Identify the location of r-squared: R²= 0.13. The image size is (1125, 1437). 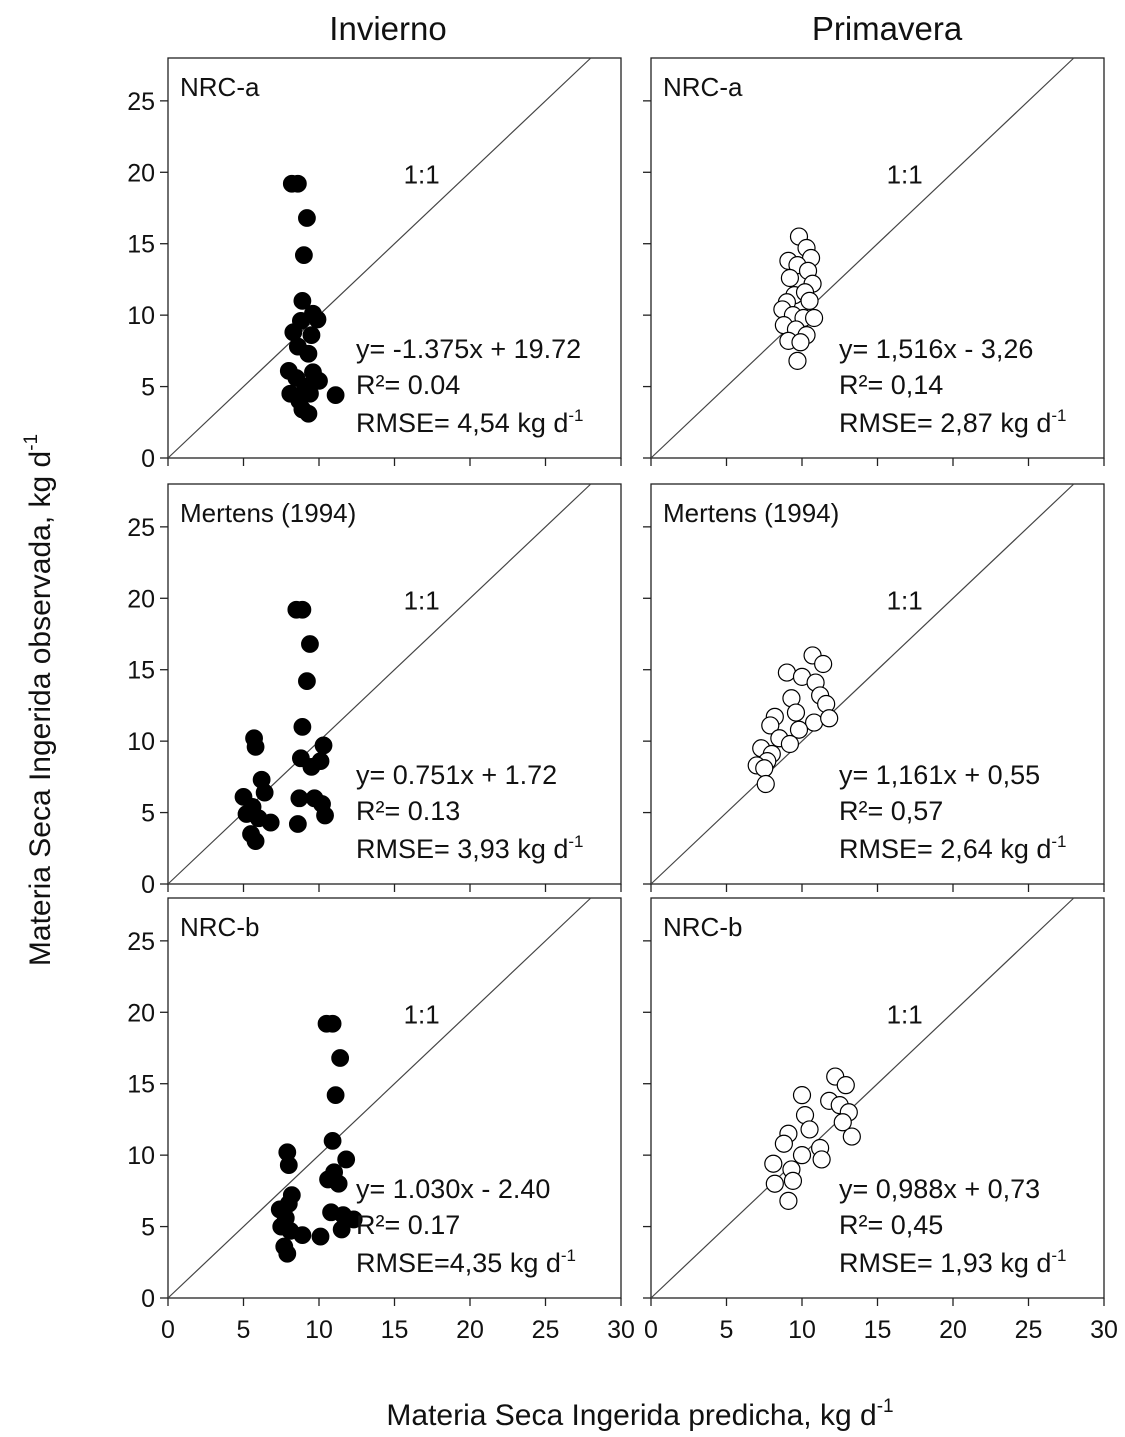
(408, 811).